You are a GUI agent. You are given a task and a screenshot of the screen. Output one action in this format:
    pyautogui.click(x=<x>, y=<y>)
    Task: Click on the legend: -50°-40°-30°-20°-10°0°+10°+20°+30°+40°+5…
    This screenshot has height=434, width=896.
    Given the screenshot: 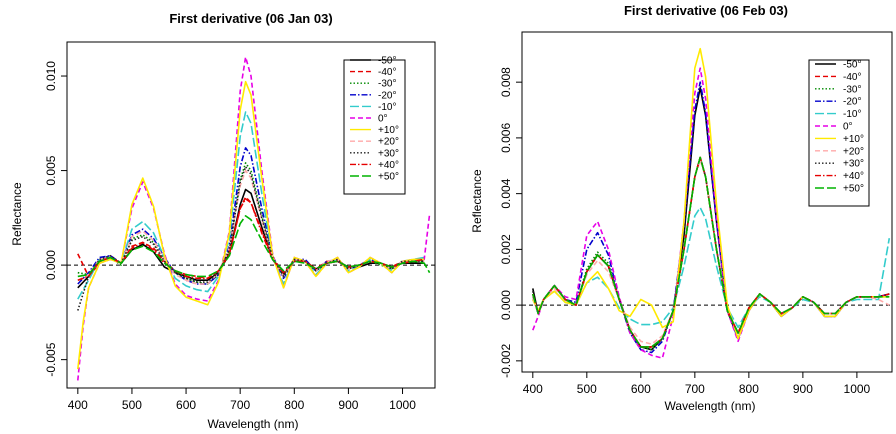 What is the action you would take?
    pyautogui.click(x=374, y=125)
    